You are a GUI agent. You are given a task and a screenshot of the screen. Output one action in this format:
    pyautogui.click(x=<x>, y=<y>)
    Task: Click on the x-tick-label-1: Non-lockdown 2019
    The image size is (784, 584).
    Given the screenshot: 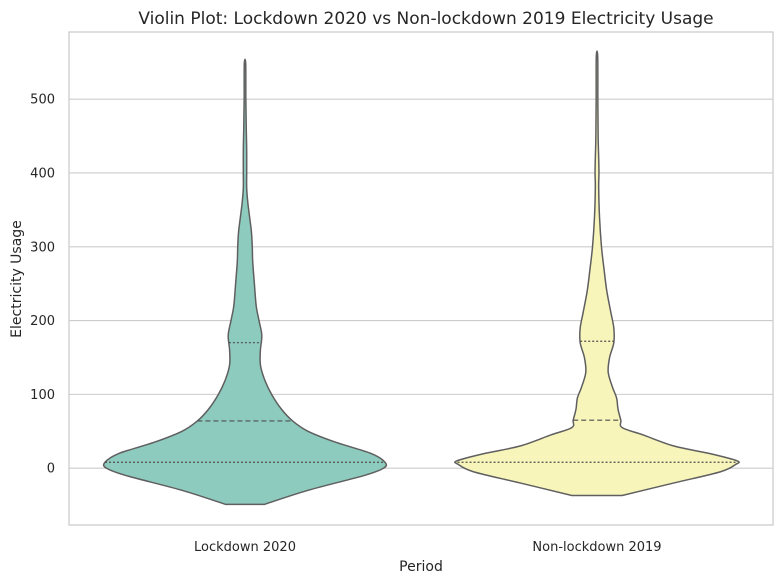 What is the action you would take?
    pyautogui.click(x=596, y=547)
    